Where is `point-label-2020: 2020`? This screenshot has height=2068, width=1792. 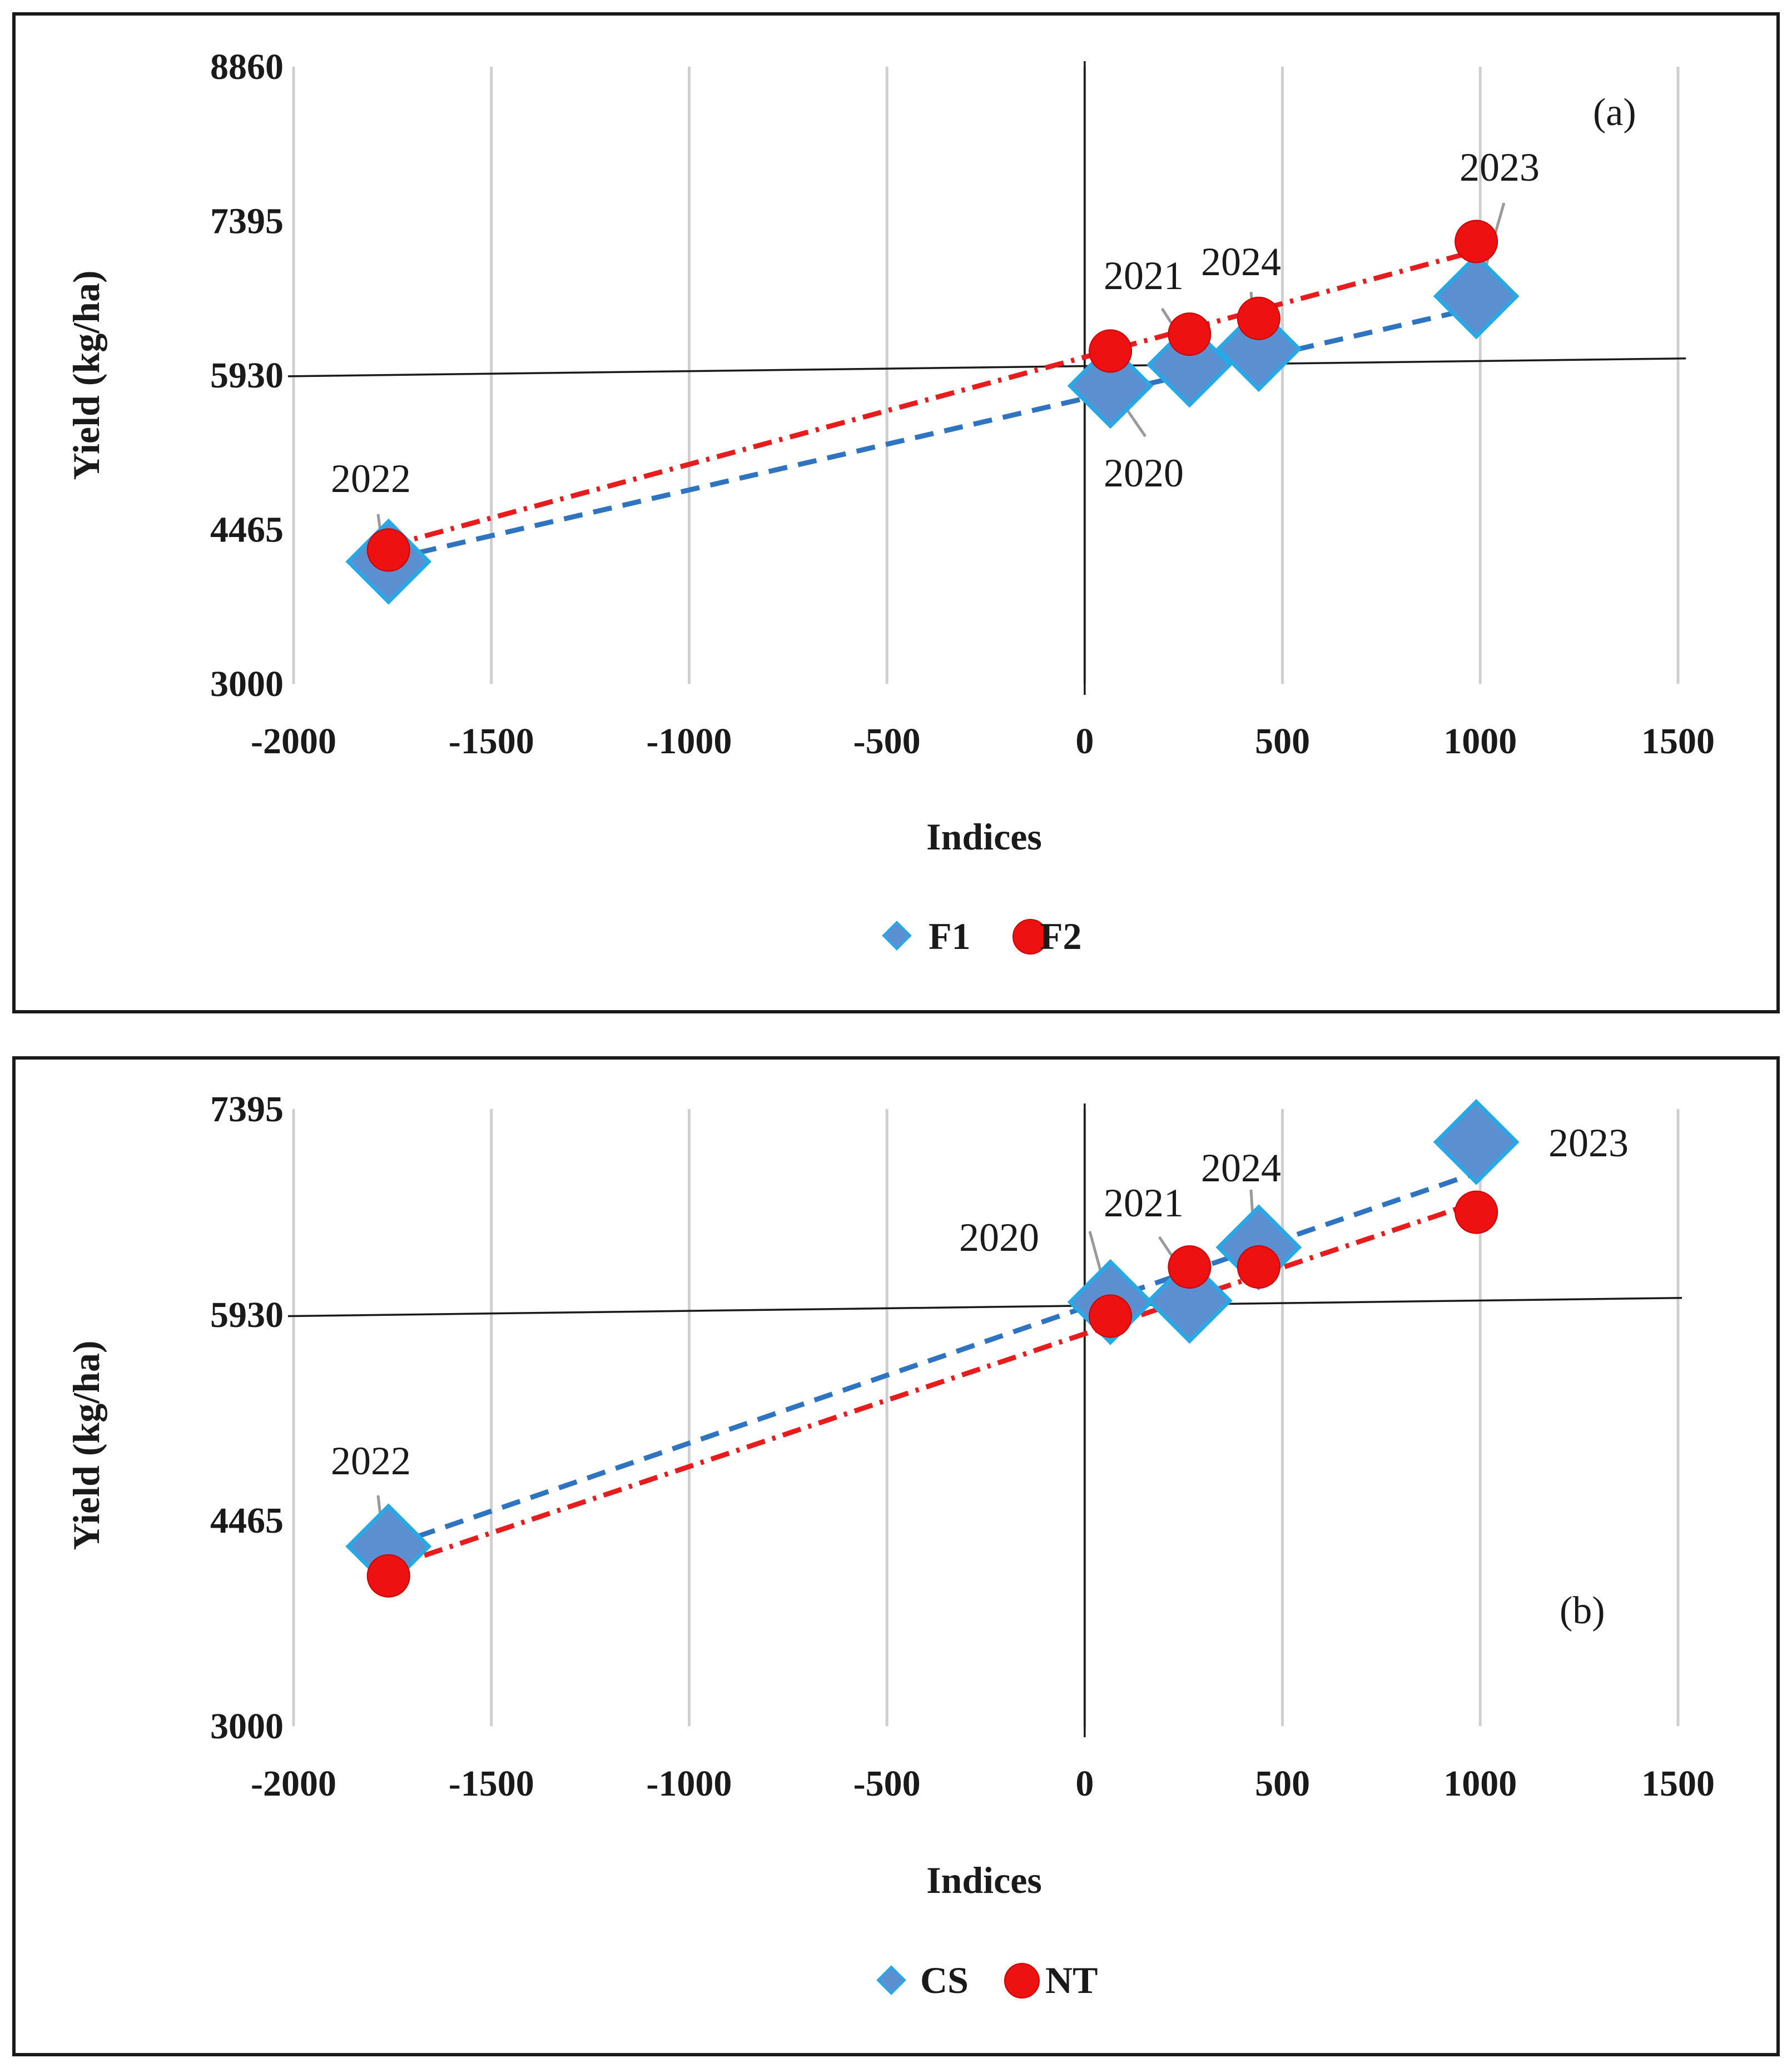
point-label-2020: 2020 is located at coordinates (1144, 473).